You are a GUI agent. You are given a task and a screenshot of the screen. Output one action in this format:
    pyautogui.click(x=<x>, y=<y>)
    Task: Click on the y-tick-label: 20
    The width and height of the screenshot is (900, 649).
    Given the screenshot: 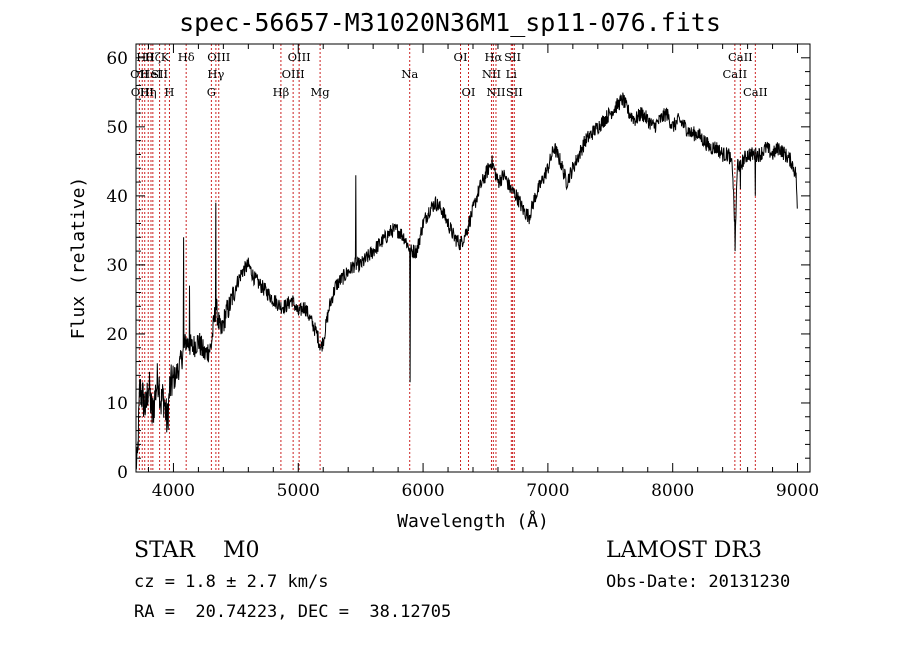 What is the action you would take?
    pyautogui.click(x=117, y=335)
    